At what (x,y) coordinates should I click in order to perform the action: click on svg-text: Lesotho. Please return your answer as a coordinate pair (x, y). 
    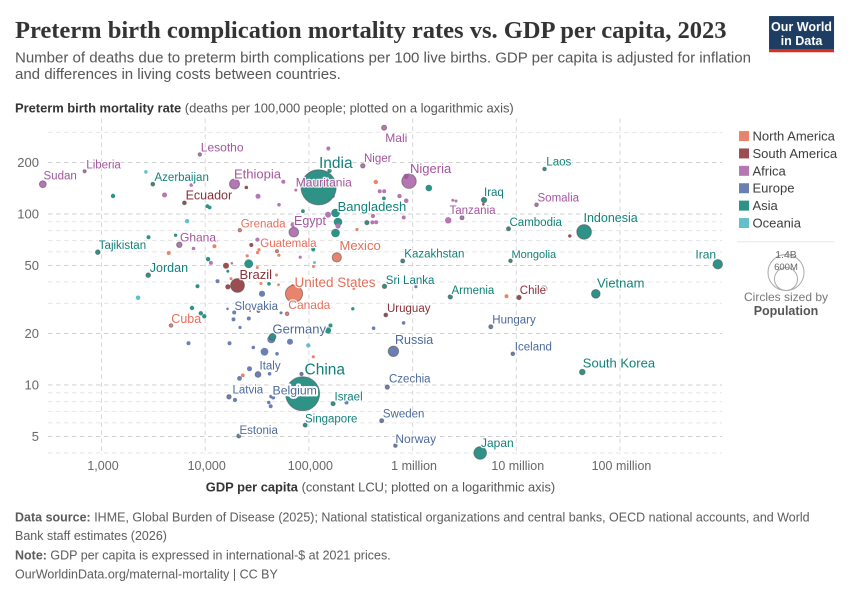
    Looking at the image, I should click on (222, 148).